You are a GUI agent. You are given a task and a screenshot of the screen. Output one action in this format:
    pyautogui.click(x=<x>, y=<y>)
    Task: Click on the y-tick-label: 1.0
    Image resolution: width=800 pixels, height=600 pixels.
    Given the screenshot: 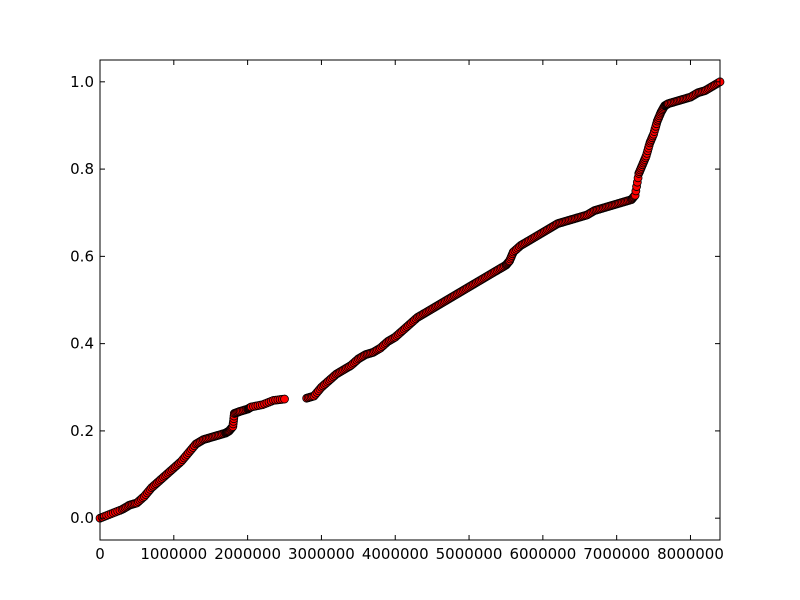 What is the action you would take?
    pyautogui.click(x=82, y=82)
    